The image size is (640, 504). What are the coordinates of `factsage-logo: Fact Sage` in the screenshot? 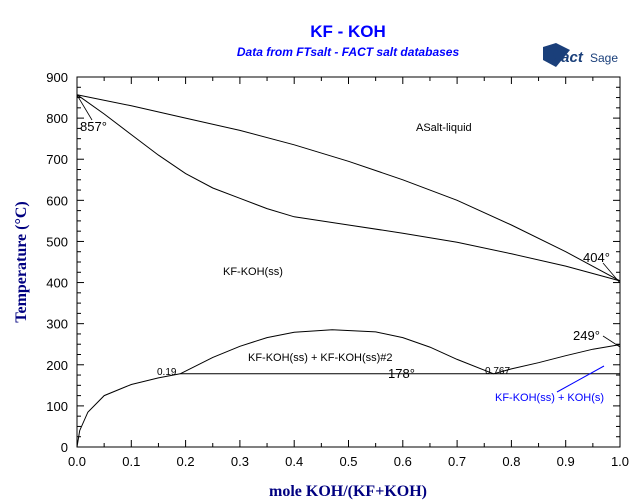 It's located at (580, 55).